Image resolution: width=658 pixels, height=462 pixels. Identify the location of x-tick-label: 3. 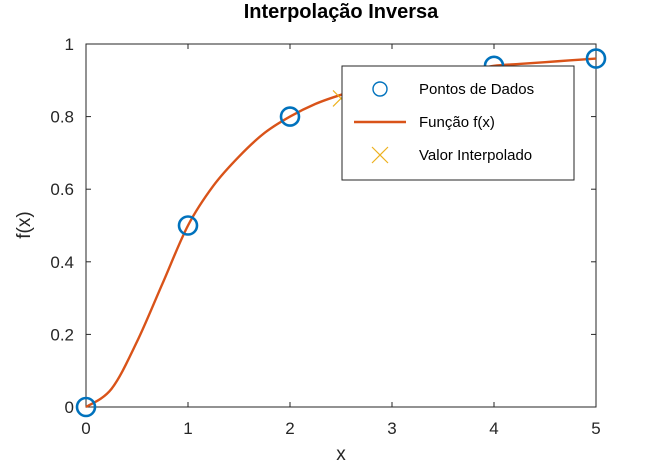
(391, 428).